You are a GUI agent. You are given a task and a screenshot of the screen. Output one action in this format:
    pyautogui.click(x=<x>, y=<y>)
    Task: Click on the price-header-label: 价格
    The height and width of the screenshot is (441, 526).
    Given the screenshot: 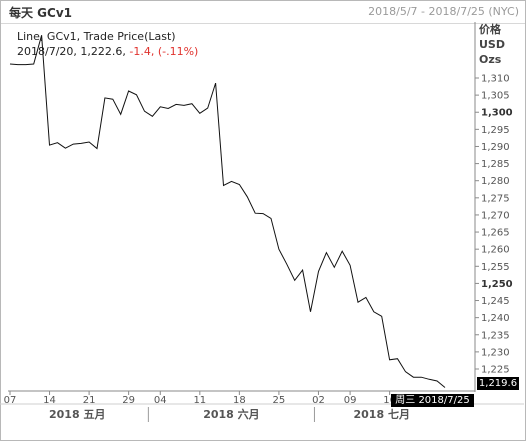 What is the action you would take?
    pyautogui.click(x=490, y=29)
    